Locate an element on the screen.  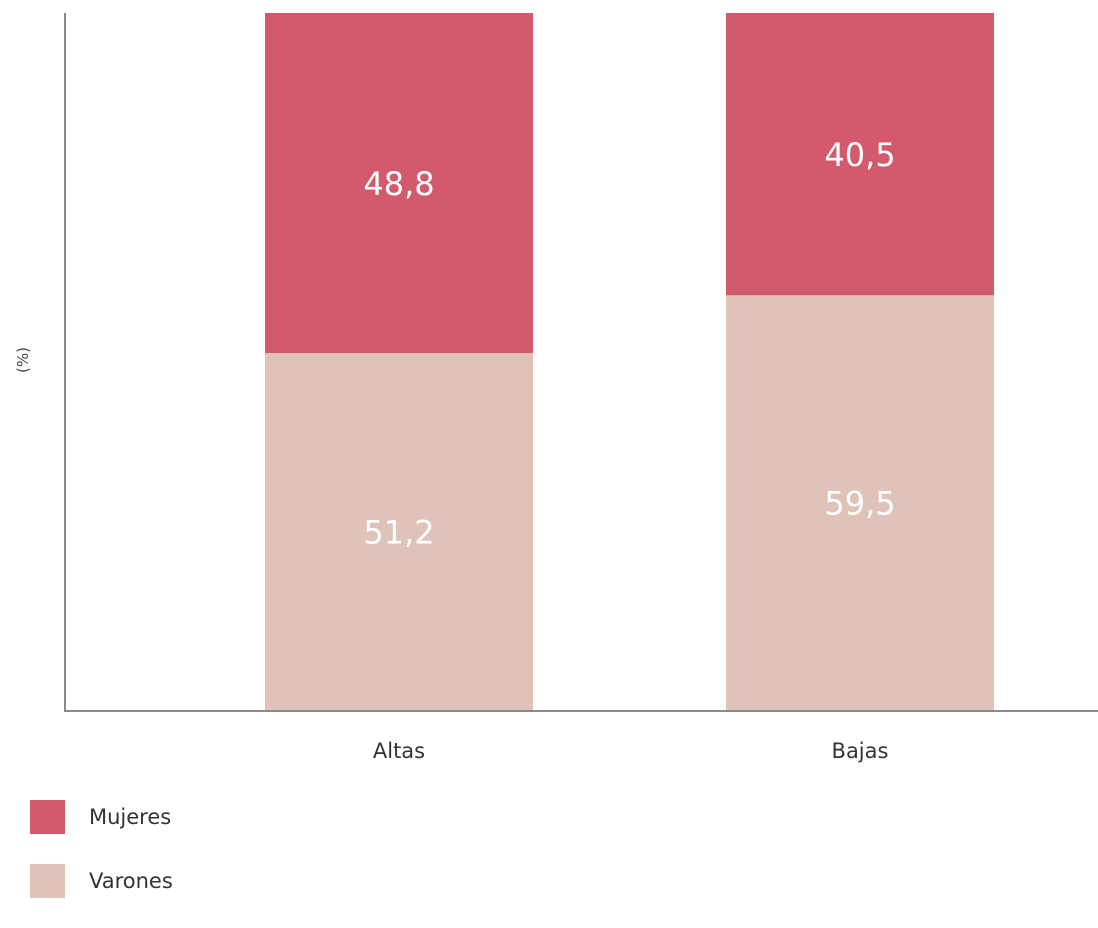
legend-item-mujeres: Mujeres is located at coordinates (101, 817).